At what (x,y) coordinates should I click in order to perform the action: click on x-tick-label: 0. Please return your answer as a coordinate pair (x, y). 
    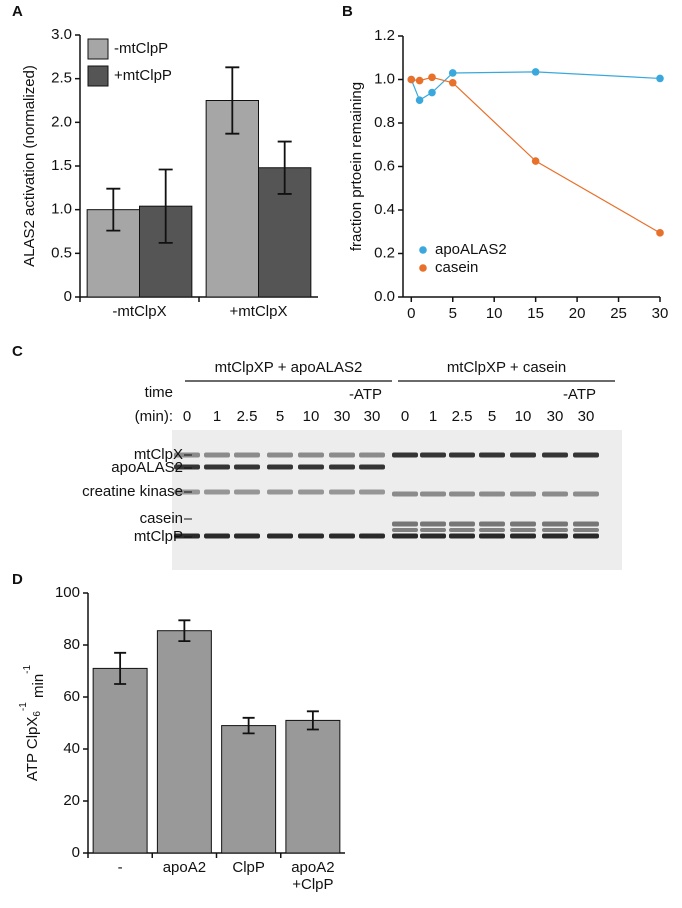
    Looking at the image, I should click on (411, 313).